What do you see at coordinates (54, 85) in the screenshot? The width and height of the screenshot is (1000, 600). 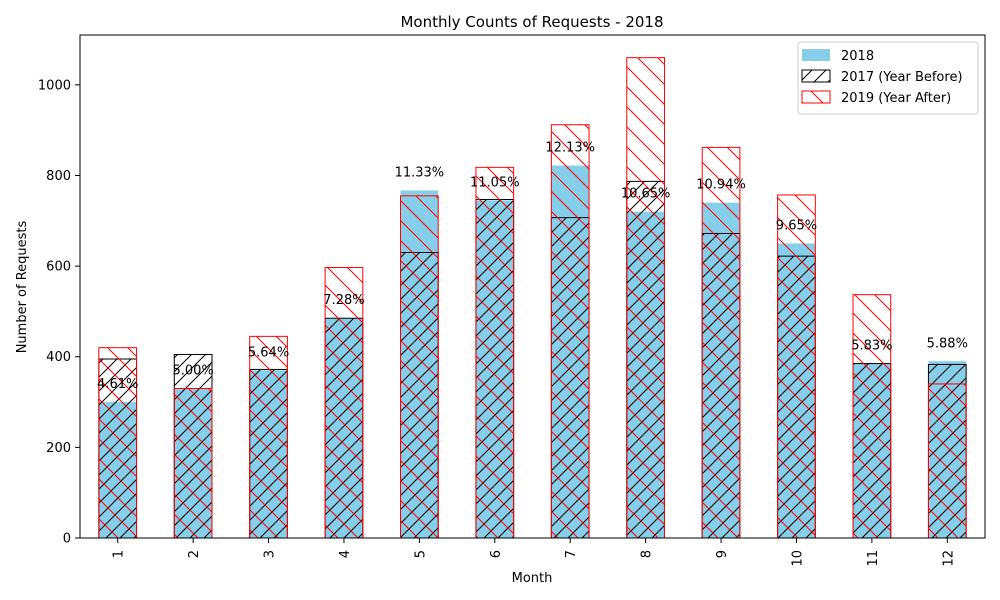 I see `y-tick-label-1000: 1000` at bounding box center [54, 85].